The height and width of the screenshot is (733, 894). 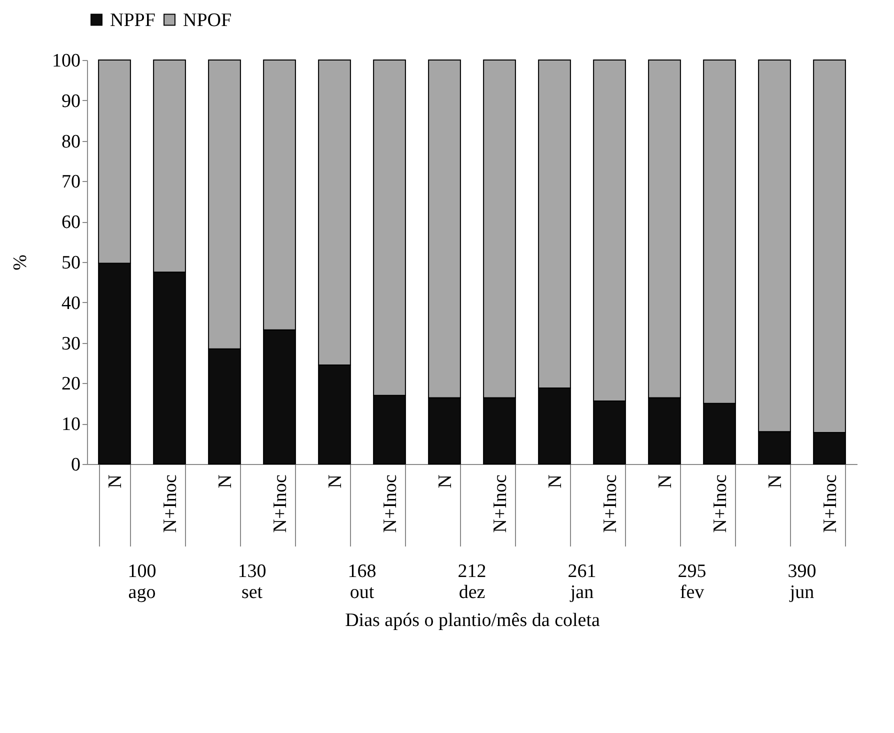 I want to click on y-tick-label: 10, so click(x=71, y=425).